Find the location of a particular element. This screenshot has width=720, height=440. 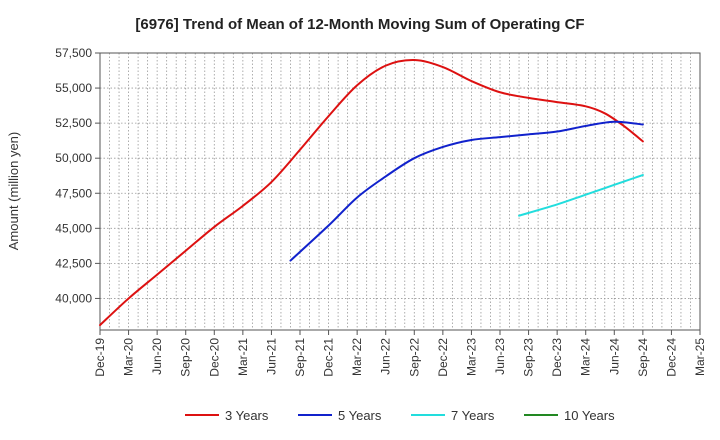

y-tick-label: 52,500 is located at coordinates (73, 123).